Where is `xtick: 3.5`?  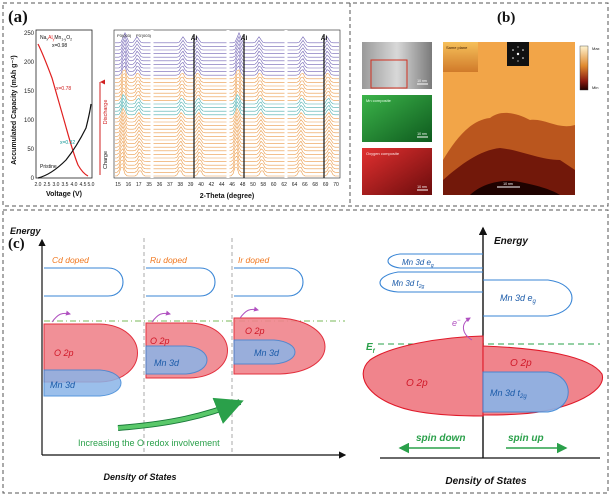 xtick: 3.5 is located at coordinates (65, 185).